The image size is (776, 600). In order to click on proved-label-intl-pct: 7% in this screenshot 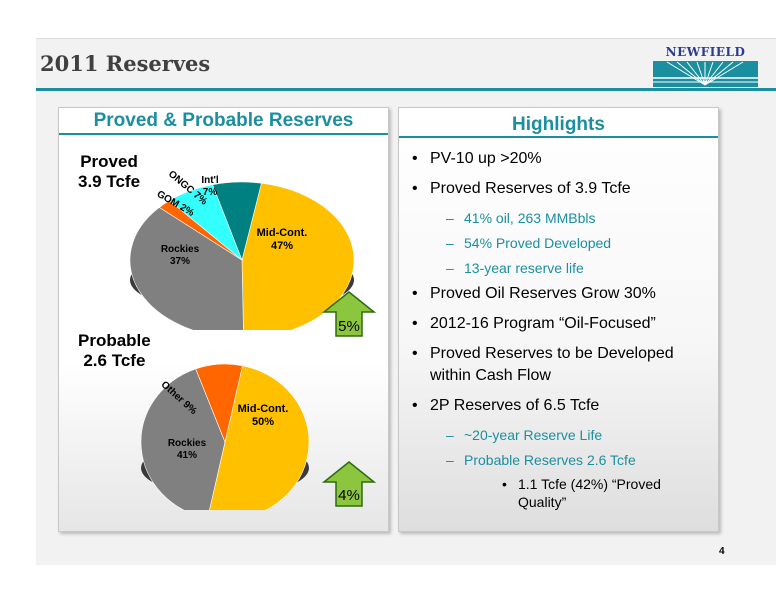, I will do `click(210, 192)`.